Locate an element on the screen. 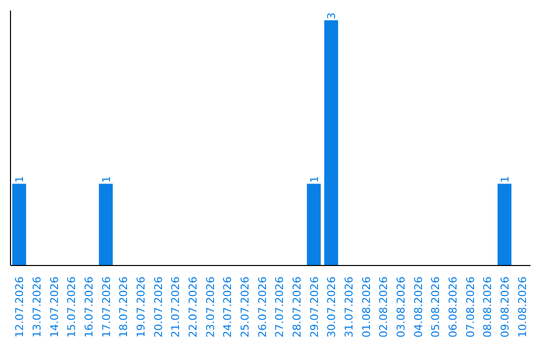 The height and width of the screenshot is (340, 540). x-tick-label: 09.08.2026 is located at coordinates (505, 307).